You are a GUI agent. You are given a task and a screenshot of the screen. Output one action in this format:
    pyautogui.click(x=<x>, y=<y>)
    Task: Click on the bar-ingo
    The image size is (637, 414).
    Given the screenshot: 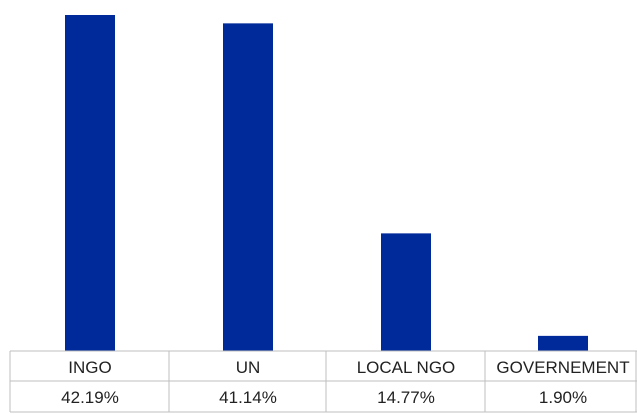 What is the action you would take?
    pyautogui.click(x=90, y=183)
    